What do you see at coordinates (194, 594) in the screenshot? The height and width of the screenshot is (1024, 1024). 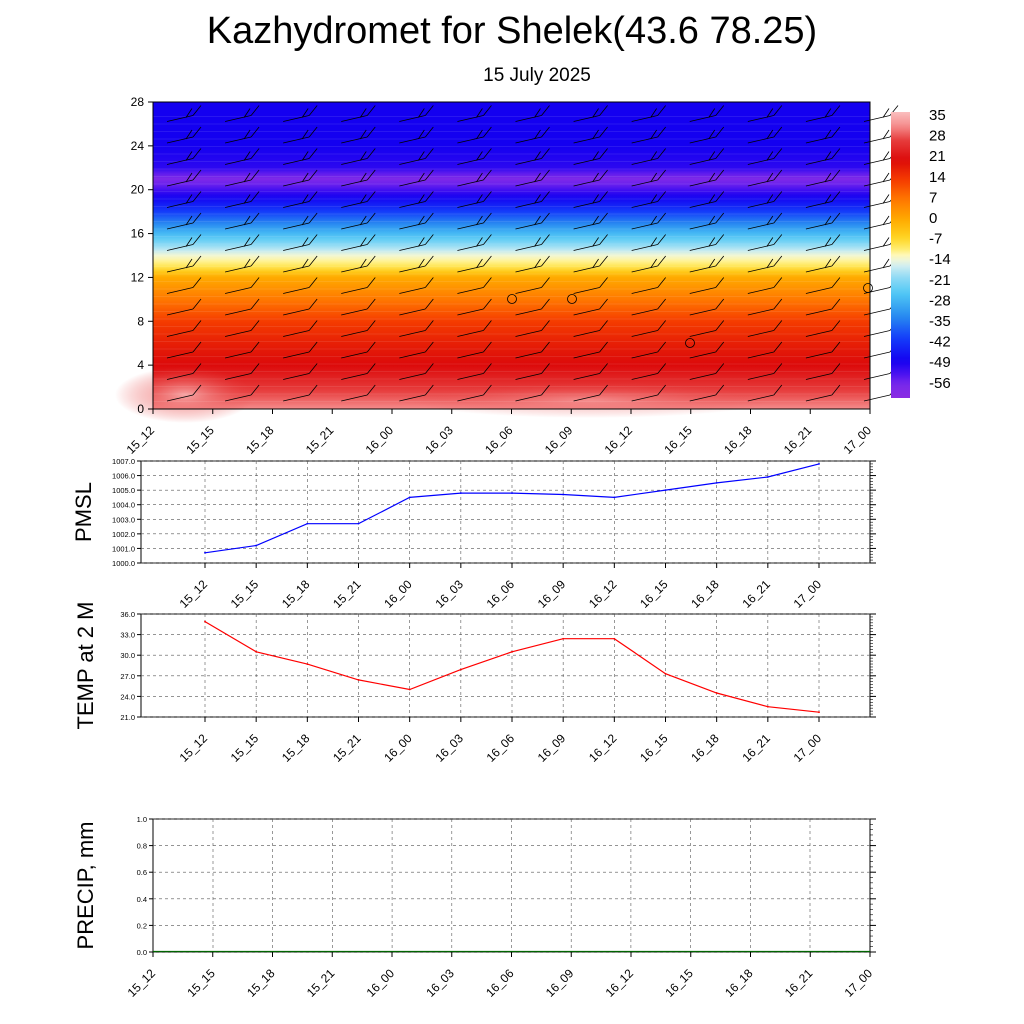 I see `pmsl-x-tick-label: 15_12` at bounding box center [194, 594].